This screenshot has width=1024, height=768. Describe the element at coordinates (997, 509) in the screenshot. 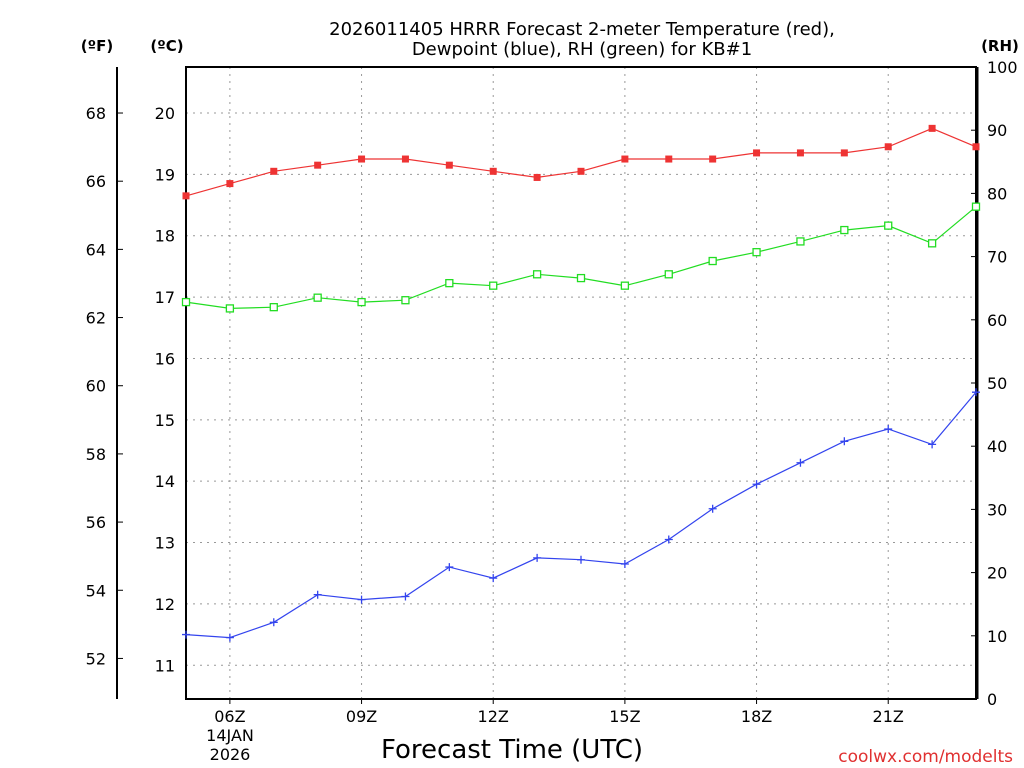

I see `rh-tick-label: 30` at that location.